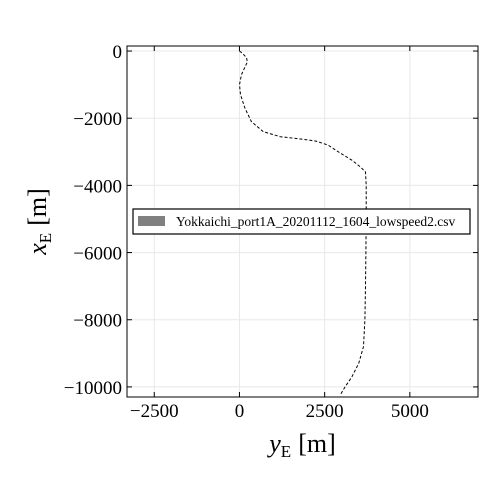 This screenshot has height=500, width=500. What do you see at coordinates (45, 238) in the screenshot?
I see `y-axis-label-sub: E` at bounding box center [45, 238].